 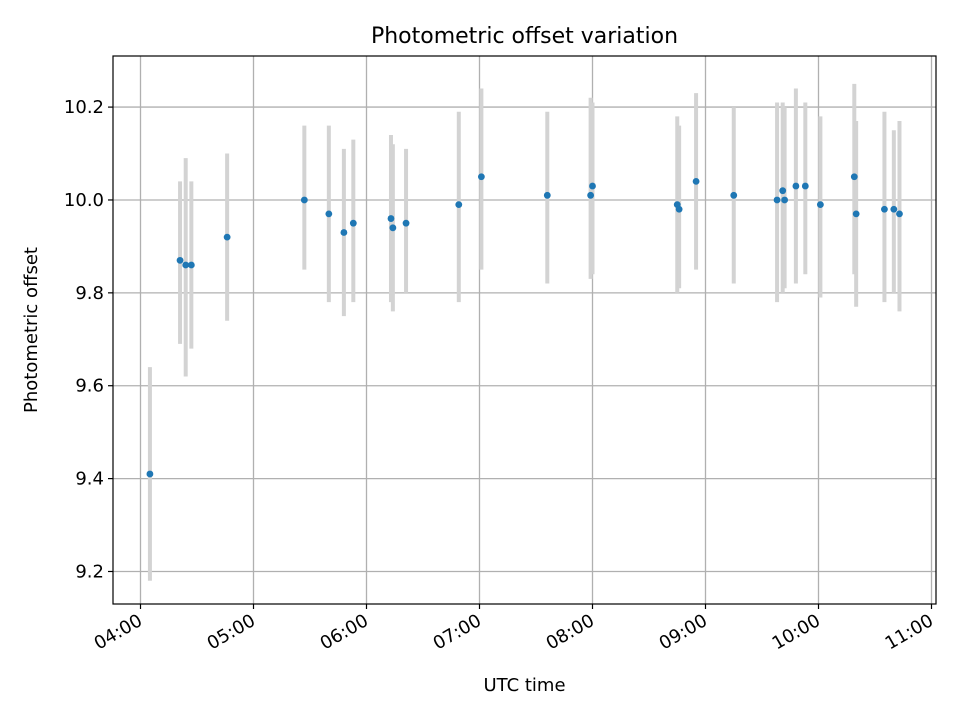 I want to click on y-tick-label: 10.2, so click(x=84, y=107).